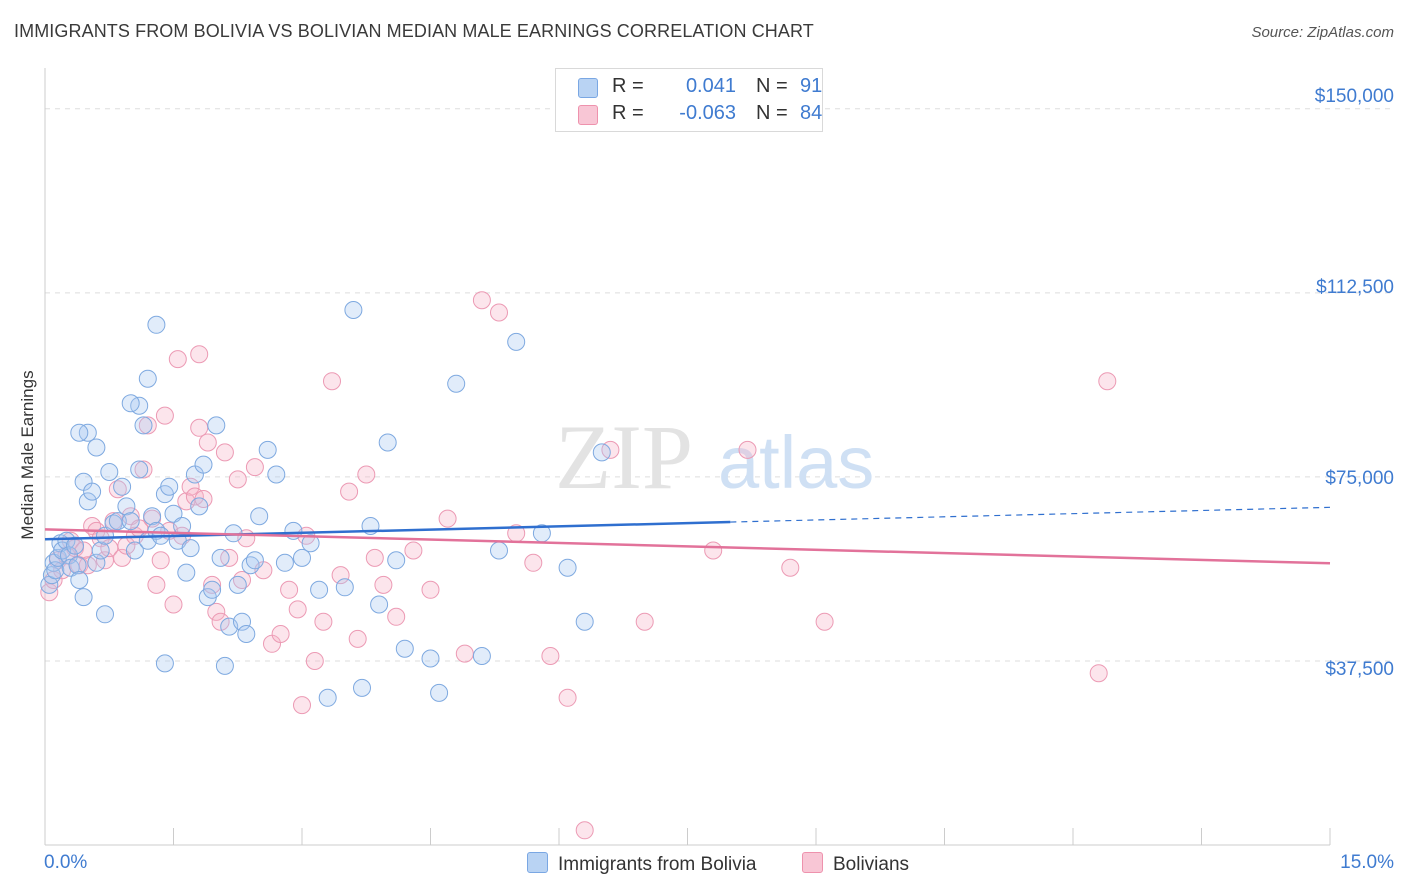 Image resolution: width=1406 pixels, height=892 pixels. What do you see at coordinates (811, 113) in the screenshot?
I see `stats-n-value: 84` at bounding box center [811, 113].